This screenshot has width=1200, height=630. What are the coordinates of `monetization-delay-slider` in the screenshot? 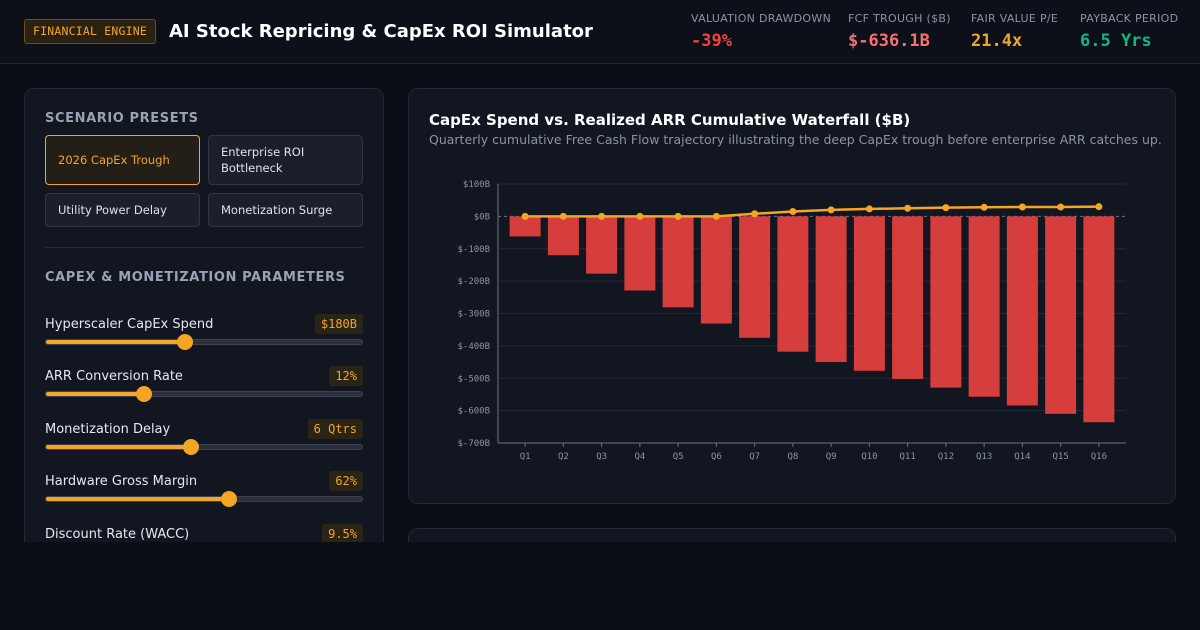 It's located at (204, 447).